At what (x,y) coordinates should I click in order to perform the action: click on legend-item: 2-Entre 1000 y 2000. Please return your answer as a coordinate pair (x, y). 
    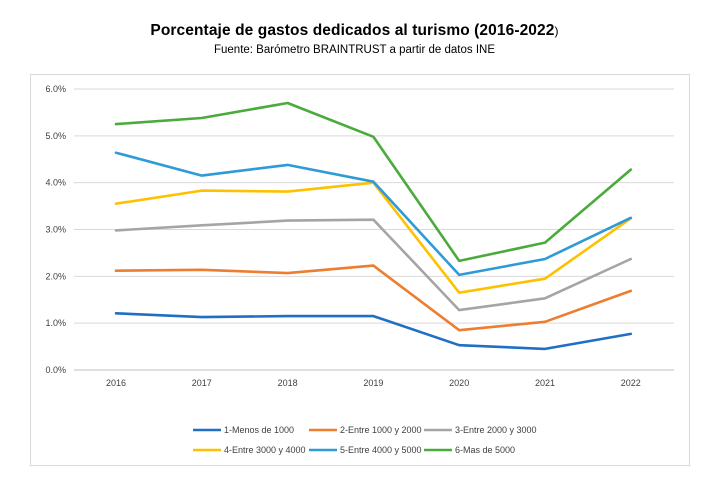
    Looking at the image, I should click on (365, 430).